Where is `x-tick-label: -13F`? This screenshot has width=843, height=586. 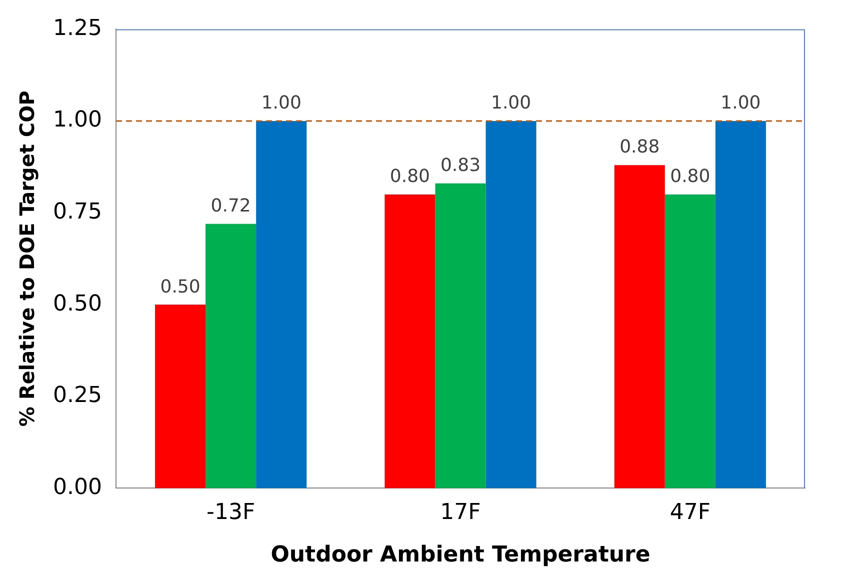
x-tick-label: -13F is located at coordinates (231, 513).